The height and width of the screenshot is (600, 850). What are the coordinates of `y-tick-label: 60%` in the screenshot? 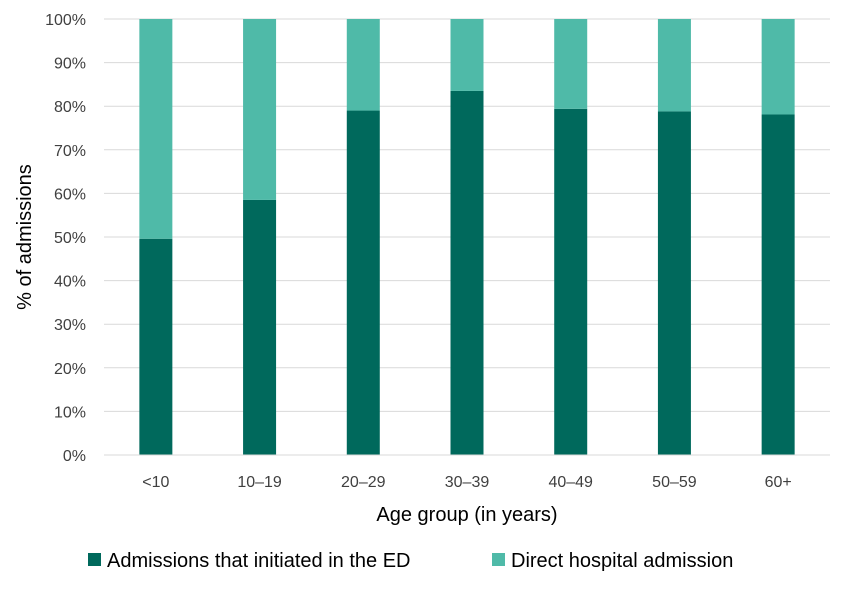 It's located at (70, 194).